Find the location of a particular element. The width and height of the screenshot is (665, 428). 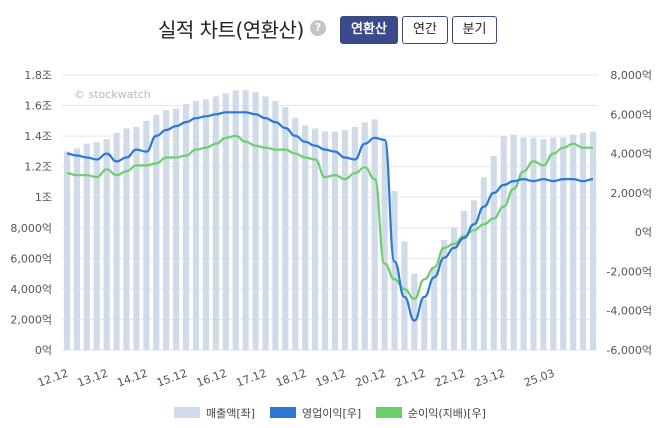

right-tick-label: -2,000억 is located at coordinates (629, 271).